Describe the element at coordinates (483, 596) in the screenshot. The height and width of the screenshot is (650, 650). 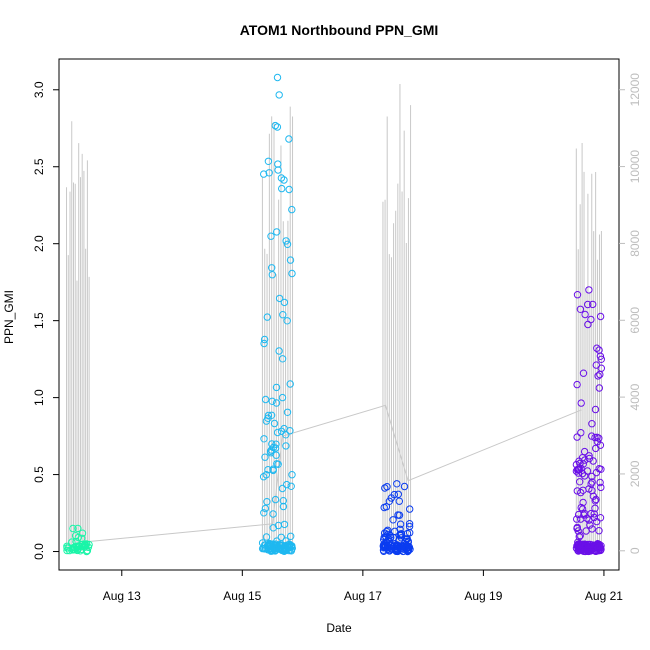
I see `x-tick-label: Aug 19` at that location.